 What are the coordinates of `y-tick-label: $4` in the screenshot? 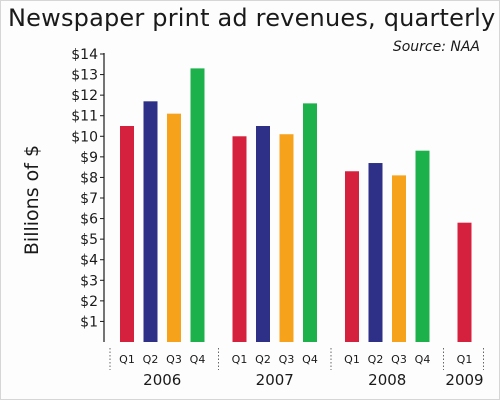 It's located at (89, 261).